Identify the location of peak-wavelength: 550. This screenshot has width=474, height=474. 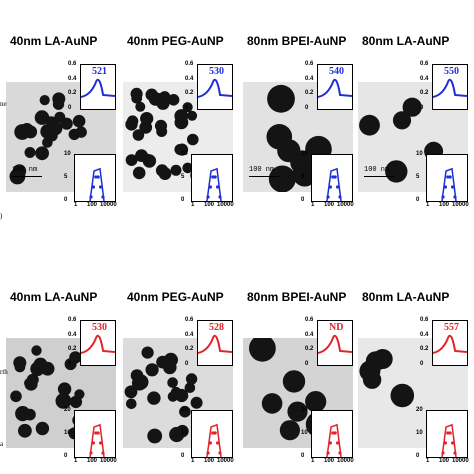
(451, 71).